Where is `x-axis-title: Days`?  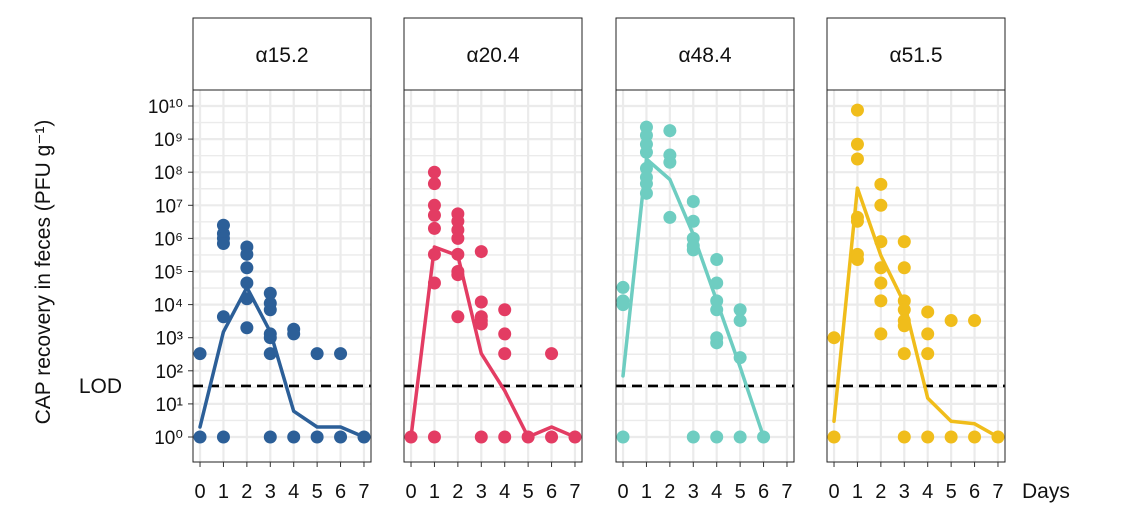
x-axis-title: Days is located at coordinates (1046, 491).